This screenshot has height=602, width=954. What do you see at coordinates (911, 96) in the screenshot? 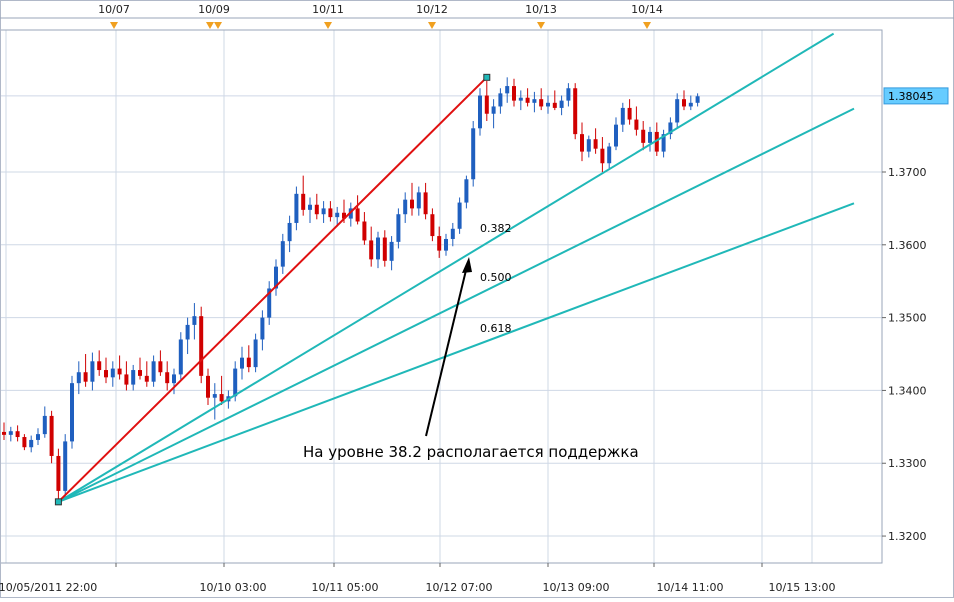
I see `last-price-value: 1.38045` at bounding box center [911, 96].